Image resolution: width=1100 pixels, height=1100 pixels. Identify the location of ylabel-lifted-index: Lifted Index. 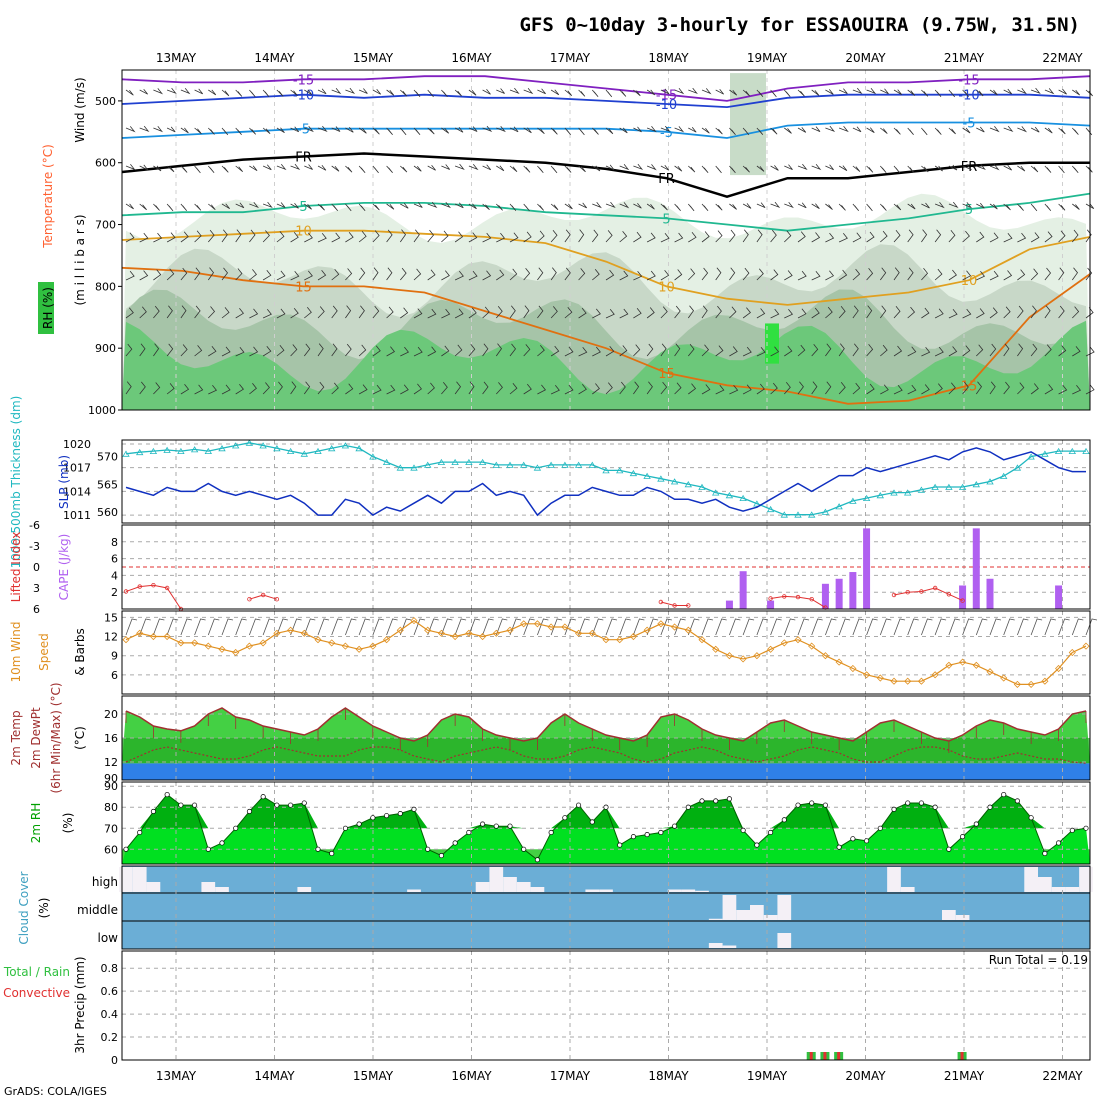
(16, 567).